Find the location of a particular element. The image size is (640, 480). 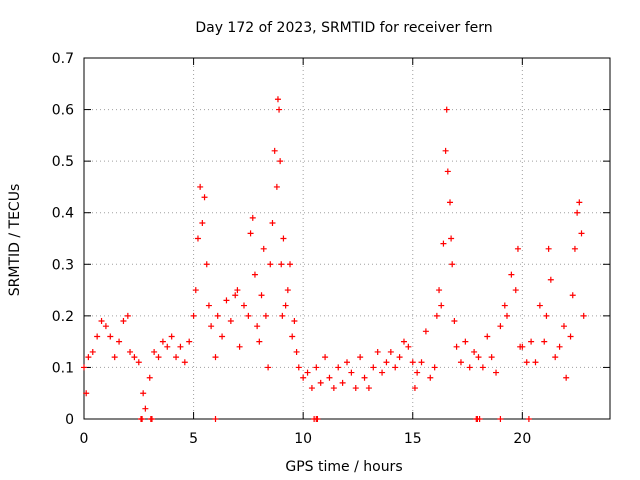

y-tick-label: 0.1 is located at coordinates (63, 368).